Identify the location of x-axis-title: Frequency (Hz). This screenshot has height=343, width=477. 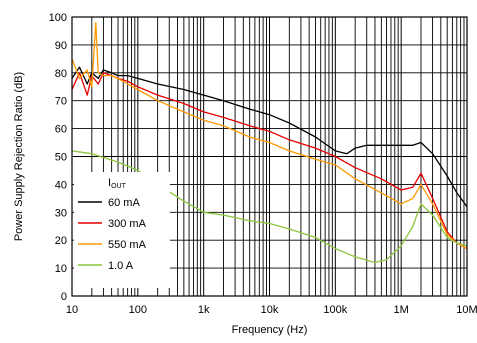
(270, 330).